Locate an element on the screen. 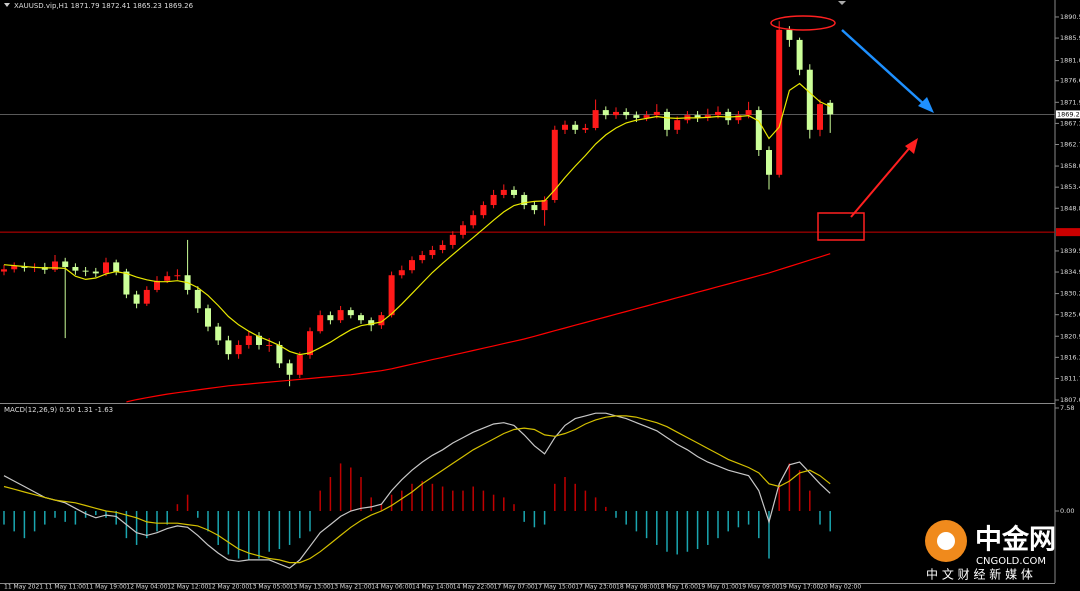 This screenshot has width=1080, height=591. y-tick-label: 1876.60 is located at coordinates (1070, 81).